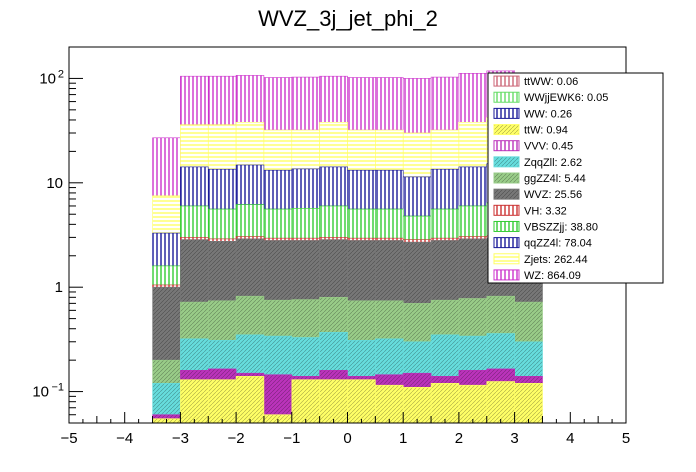 The width and height of the screenshot is (696, 472). I want to click on series-zqqzll, so click(347, 373).